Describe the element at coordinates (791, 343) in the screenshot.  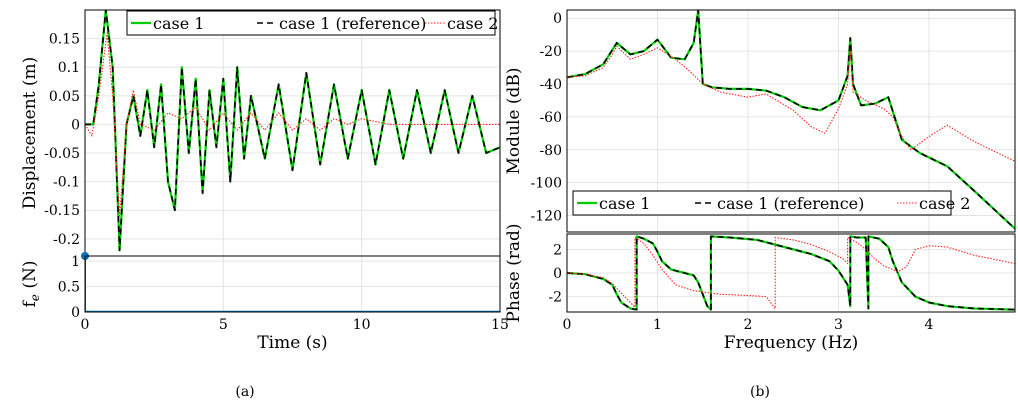
I see `x-axis-label: Frequency (Hz)` at that location.